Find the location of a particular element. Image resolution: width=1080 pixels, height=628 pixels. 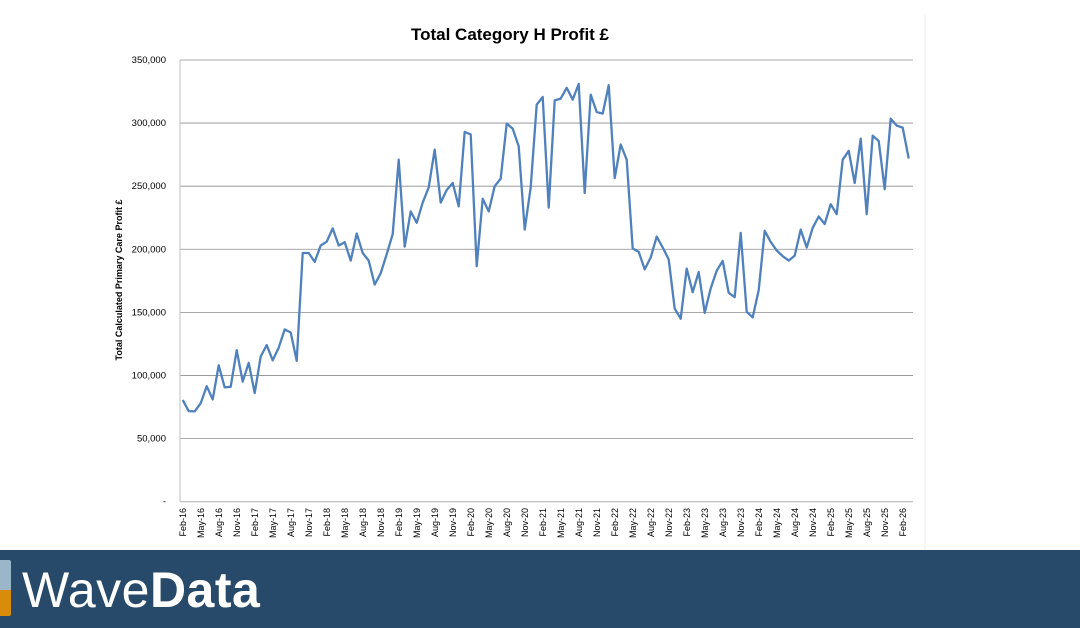

y-tick-label: 50,000 is located at coordinates (151, 439).